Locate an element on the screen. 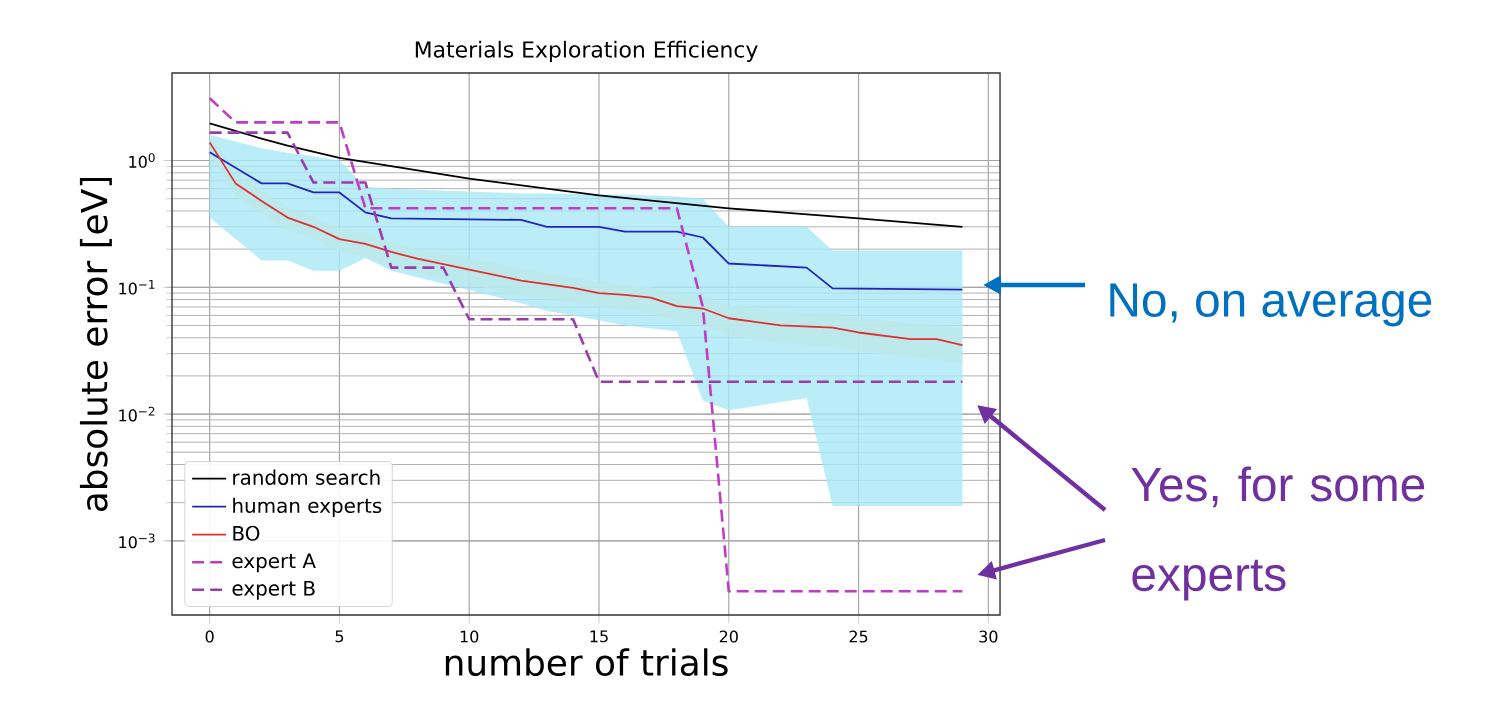 The height and width of the screenshot is (712, 1494). x-tick-label: 30 is located at coordinates (988, 636).